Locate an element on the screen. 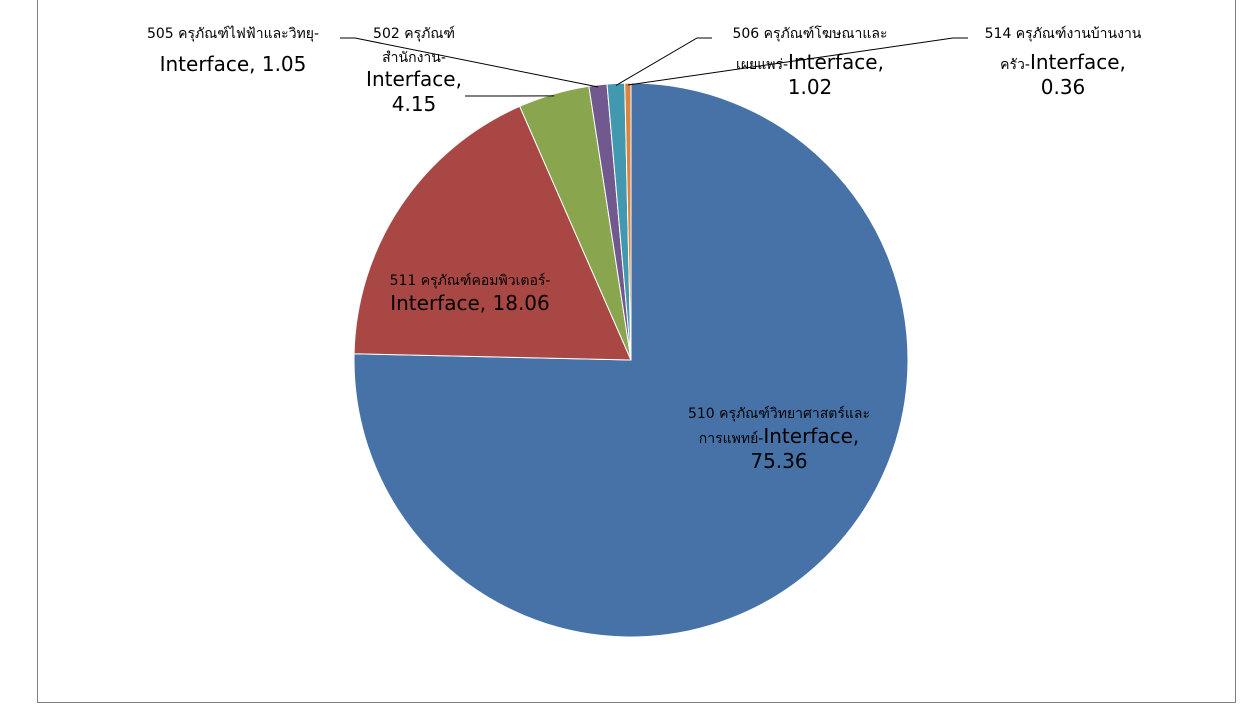 This screenshot has width=1244, height=704. data-label-506-value: 1.02 is located at coordinates (810, 86).